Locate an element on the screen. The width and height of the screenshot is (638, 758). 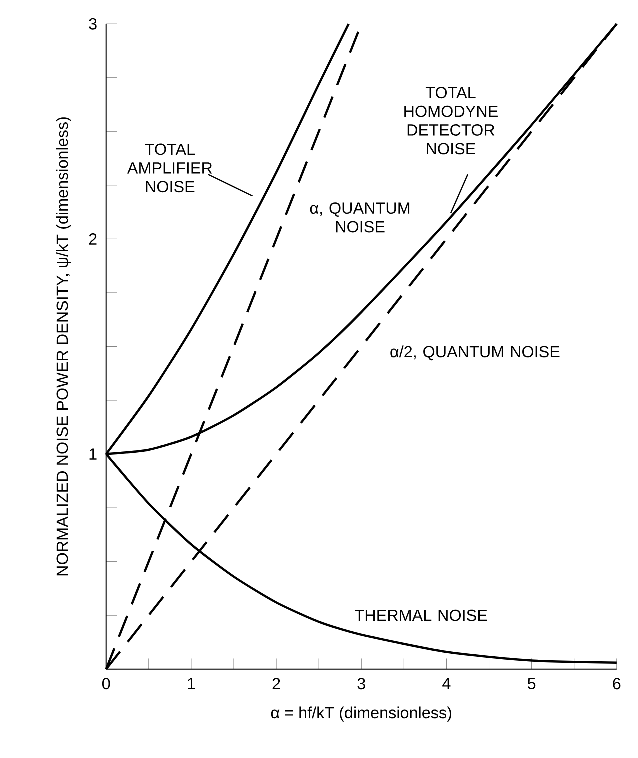
x-tick-label: 4 is located at coordinates (446, 684).